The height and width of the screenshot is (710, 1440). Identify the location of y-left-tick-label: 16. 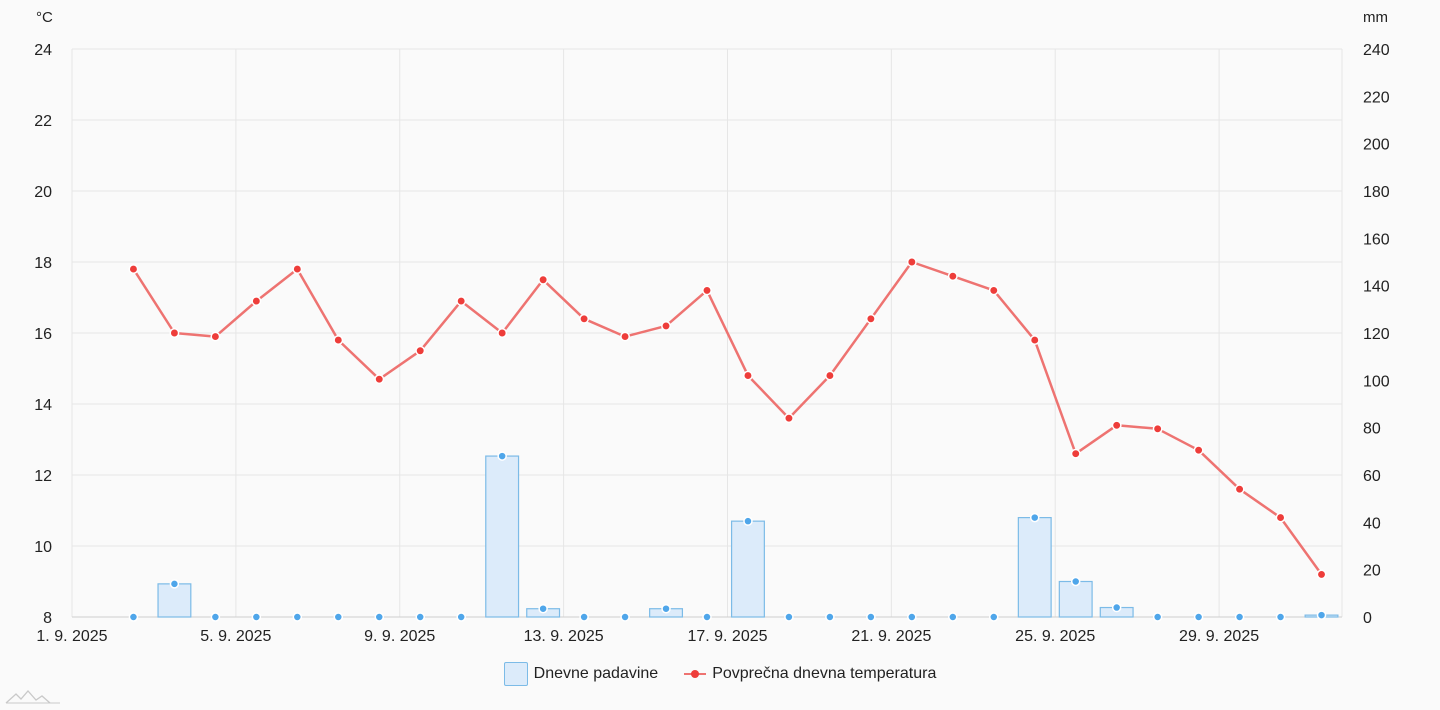
(43, 334).